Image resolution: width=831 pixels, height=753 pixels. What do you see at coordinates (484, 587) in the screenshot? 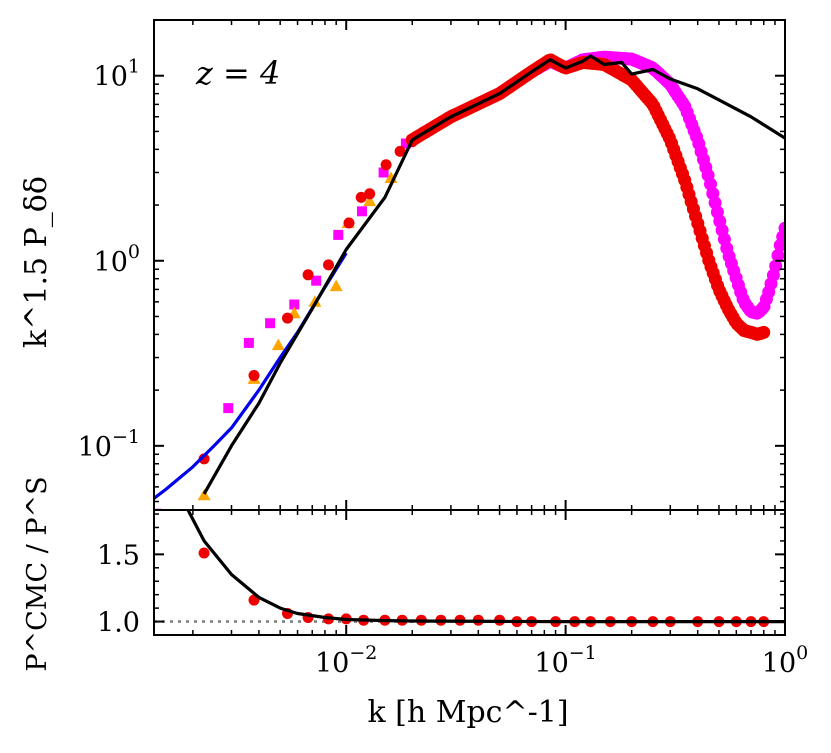
I see `red-ratio-circles` at bounding box center [484, 587].